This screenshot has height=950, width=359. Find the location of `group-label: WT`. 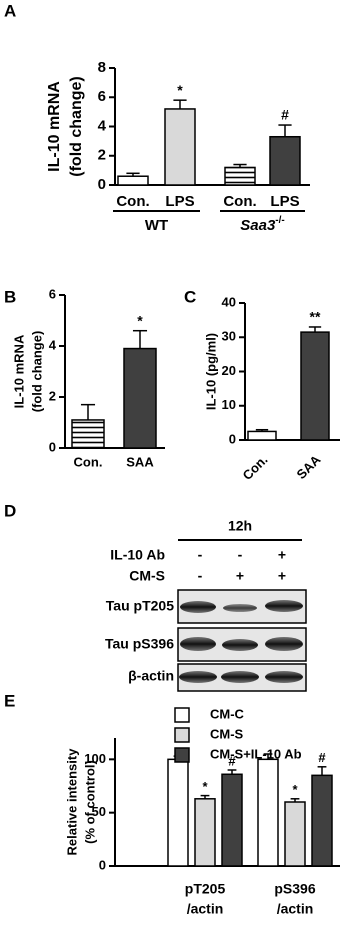

group-label: WT is located at coordinates (156, 225).